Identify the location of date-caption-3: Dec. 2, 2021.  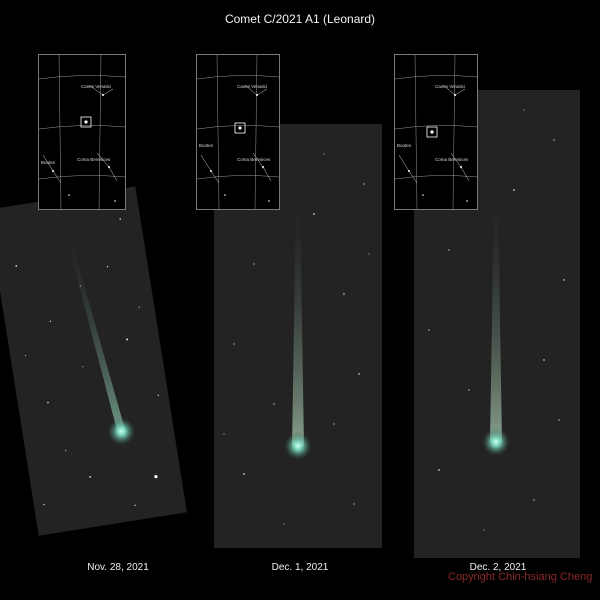
(498, 567).